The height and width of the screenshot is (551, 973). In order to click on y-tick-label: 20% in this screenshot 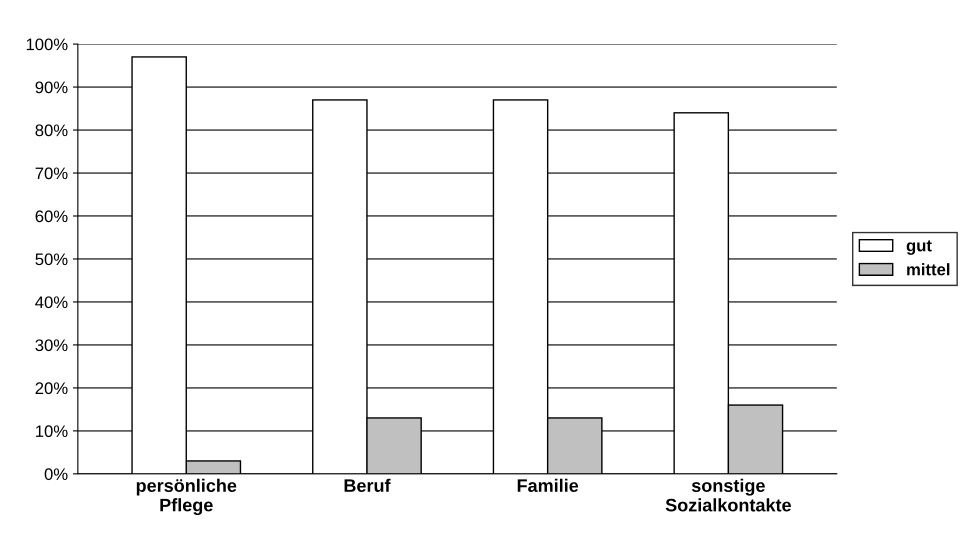, I will do `click(52, 388)`.